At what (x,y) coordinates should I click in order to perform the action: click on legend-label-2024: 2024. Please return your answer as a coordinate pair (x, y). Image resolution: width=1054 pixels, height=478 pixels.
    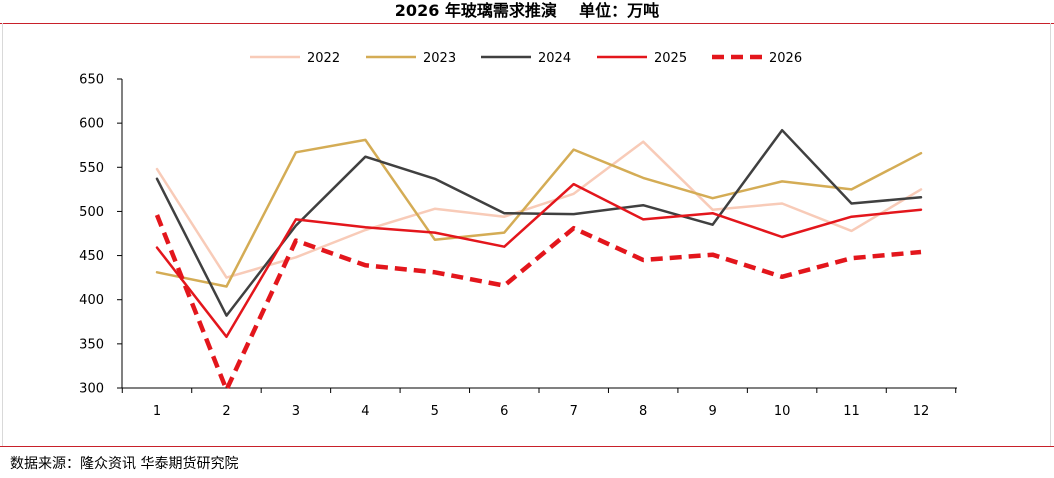
    Looking at the image, I should click on (554, 58).